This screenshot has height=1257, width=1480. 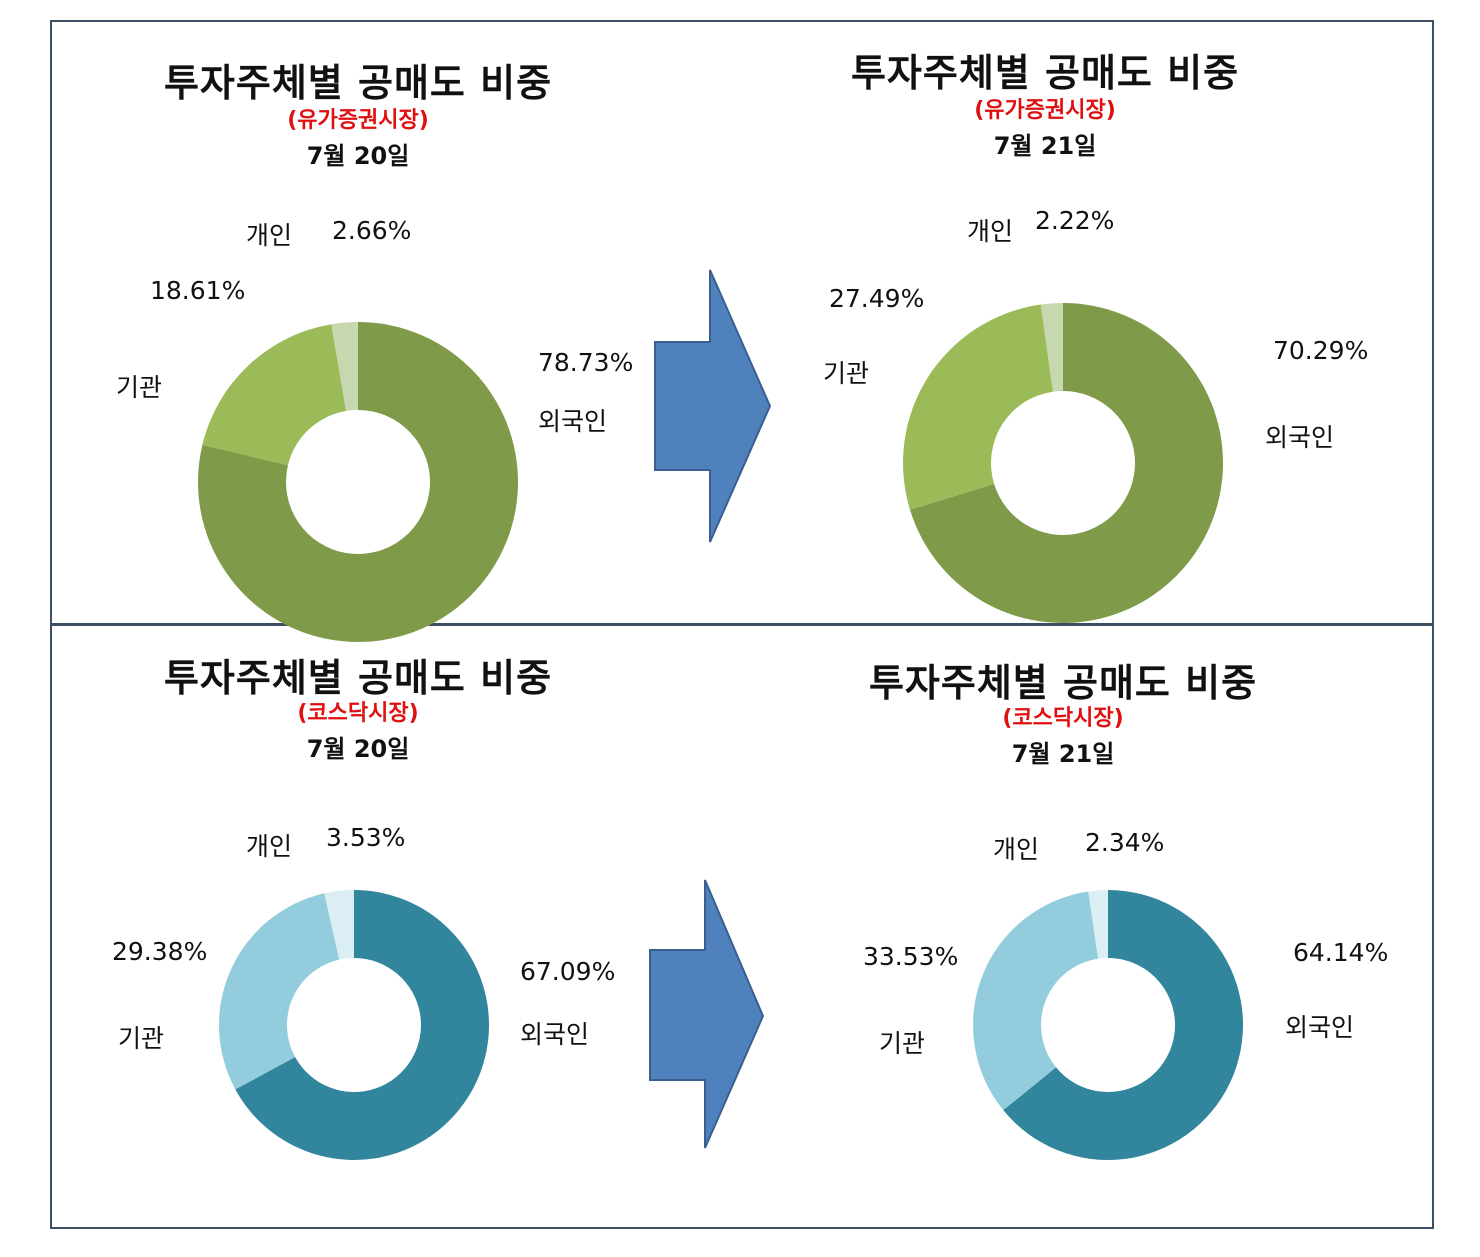 I want to click on value-foreign: 78.73%, so click(x=586, y=362).